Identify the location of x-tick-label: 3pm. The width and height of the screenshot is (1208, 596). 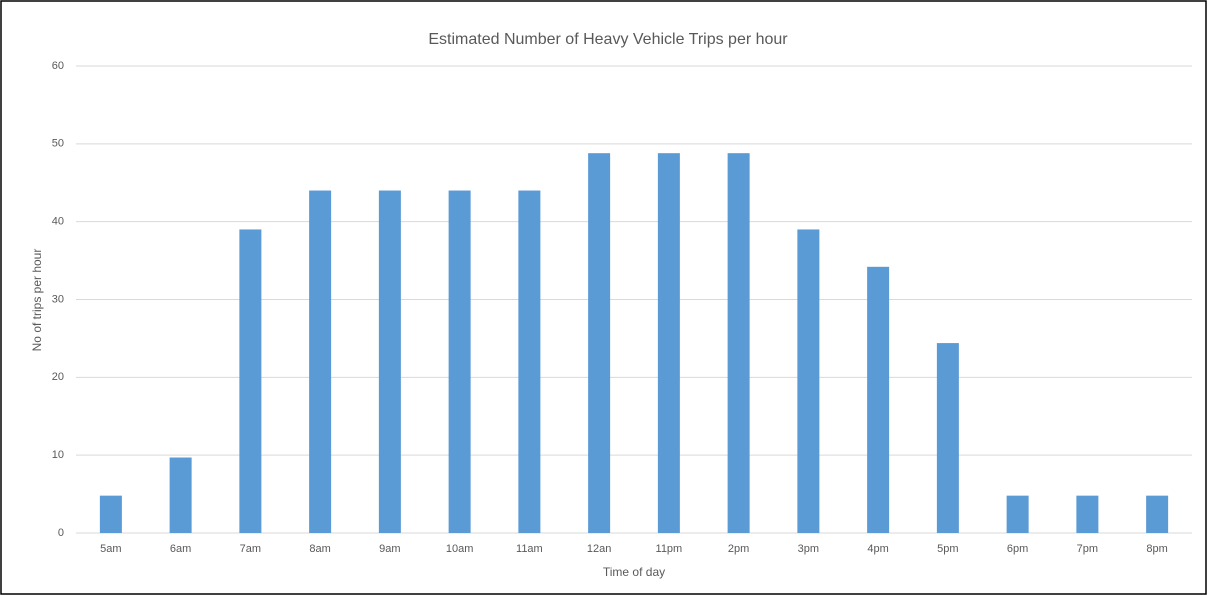
(808, 549).